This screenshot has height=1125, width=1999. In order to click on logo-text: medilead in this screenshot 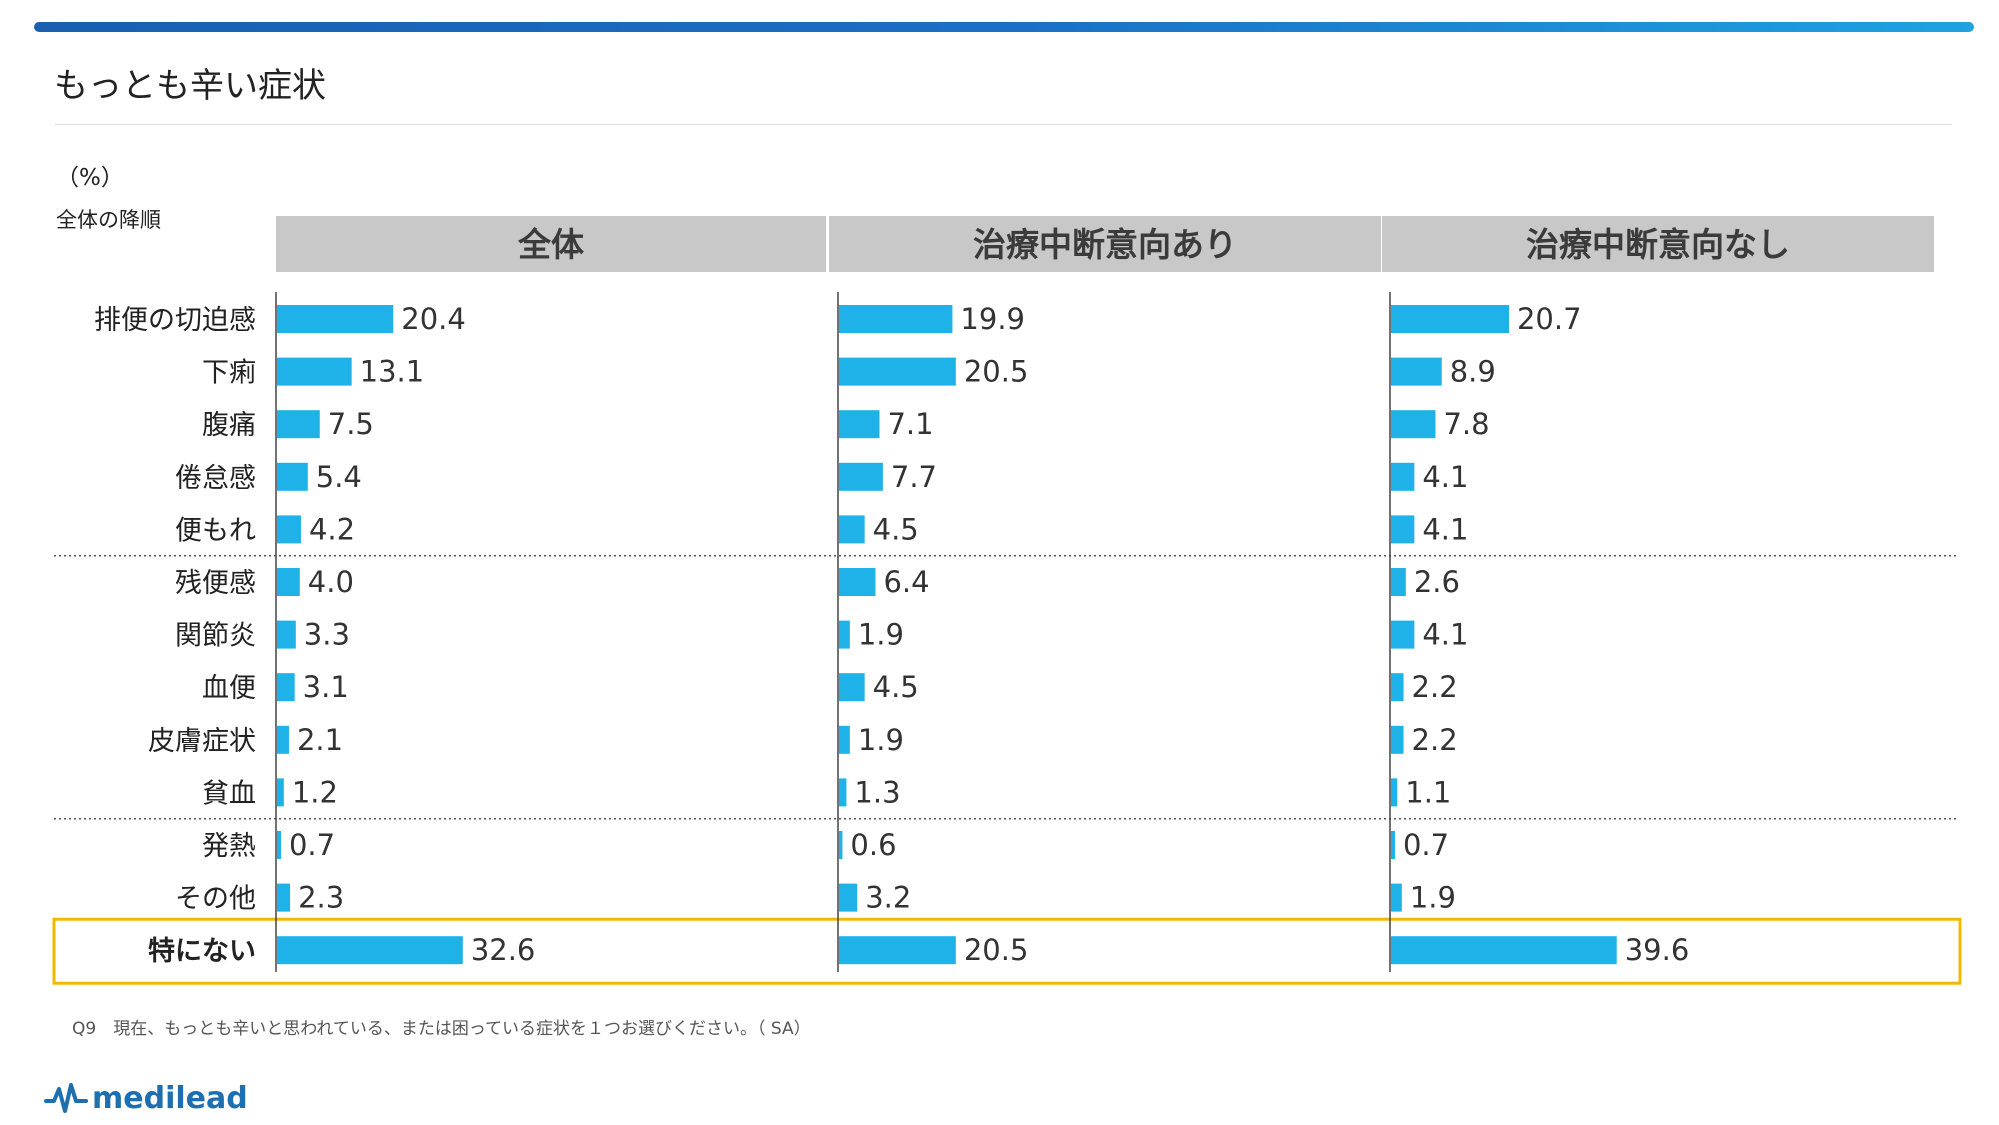, I will do `click(170, 1098)`.